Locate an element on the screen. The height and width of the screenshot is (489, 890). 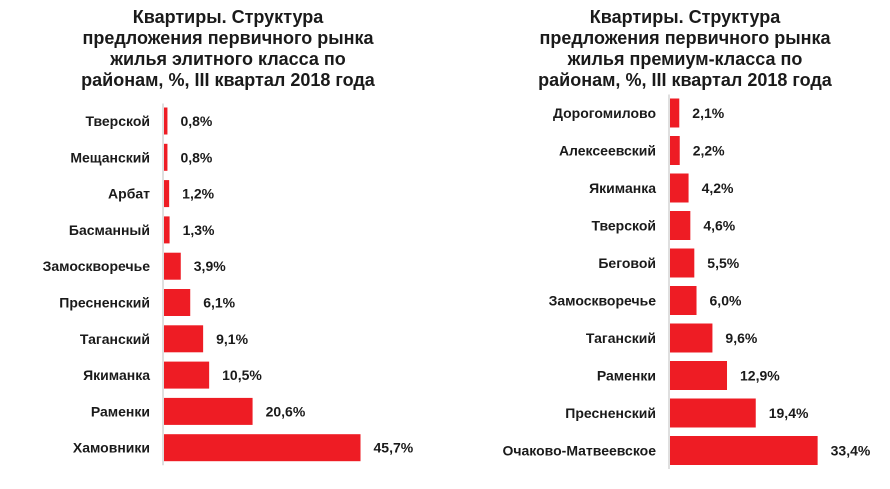
data-label: 1,2% is located at coordinates (198, 194).